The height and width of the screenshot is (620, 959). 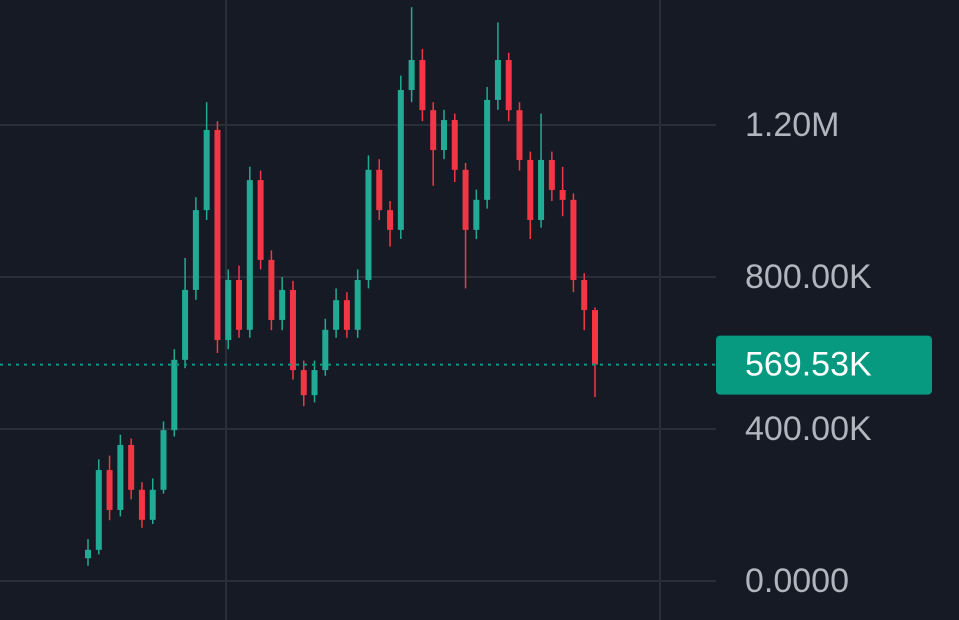 I want to click on last-price-box, so click(x=824, y=365).